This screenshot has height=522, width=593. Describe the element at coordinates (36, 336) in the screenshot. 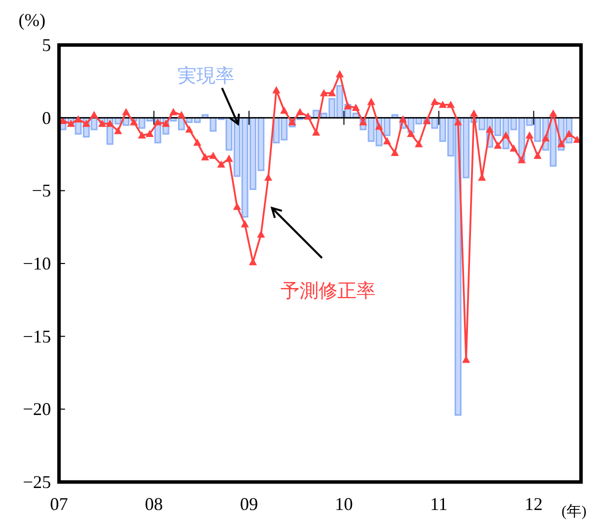

I see `y-tick-label: −15` at that location.